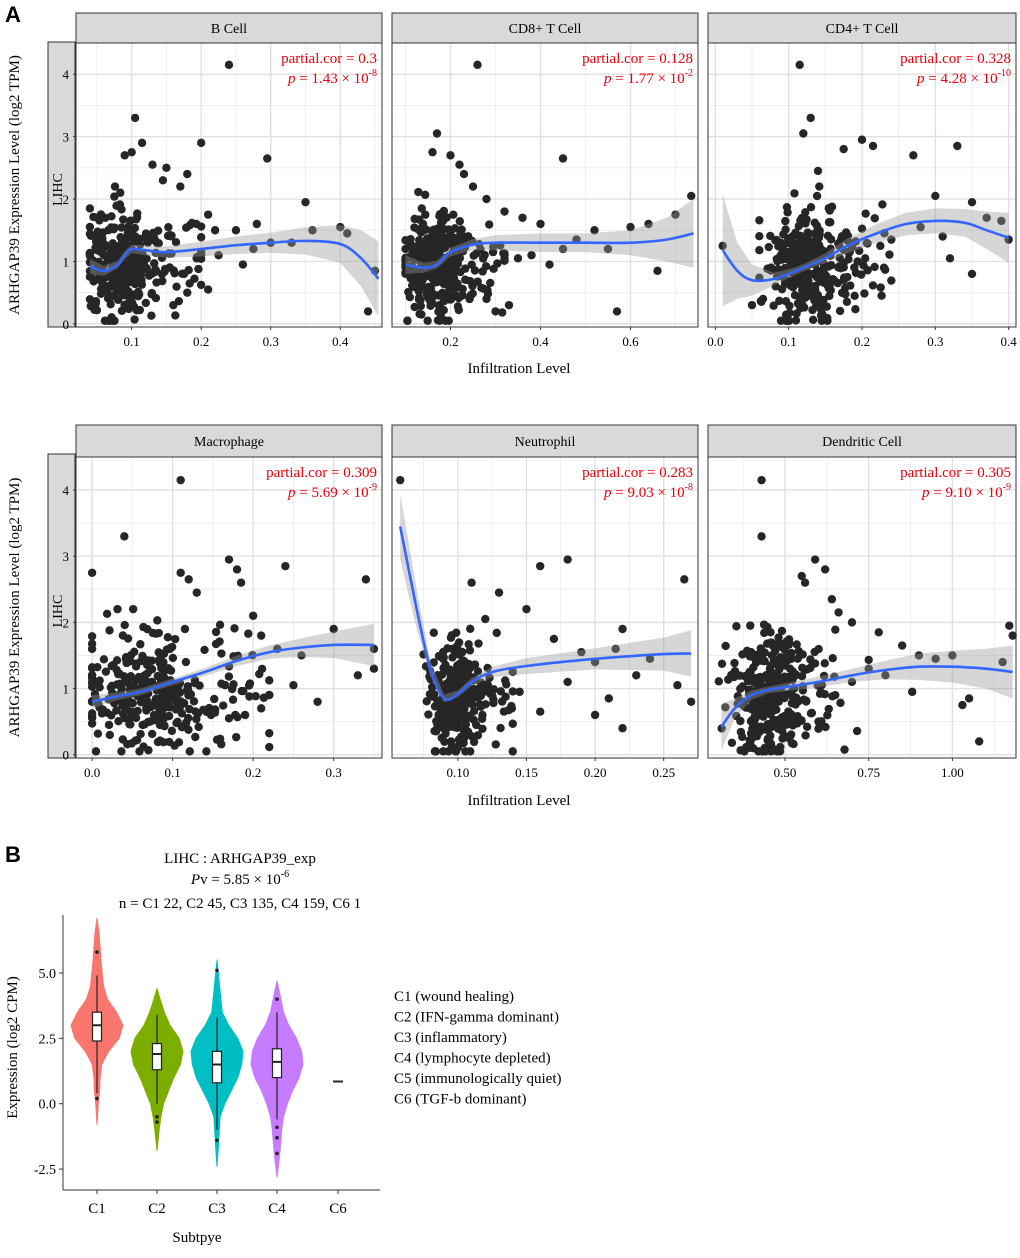 Image resolution: width=1020 pixels, height=1258 pixels. I want to click on facet-strip, so click(862, 28).